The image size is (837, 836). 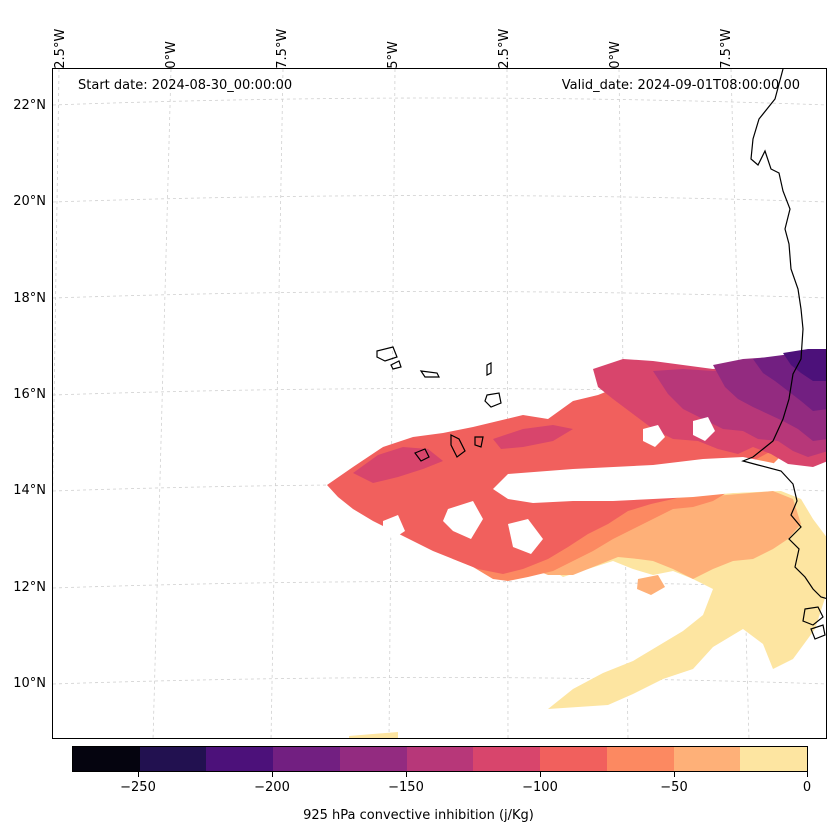 I want to click on lat-label: 10°N, so click(x=29, y=683).